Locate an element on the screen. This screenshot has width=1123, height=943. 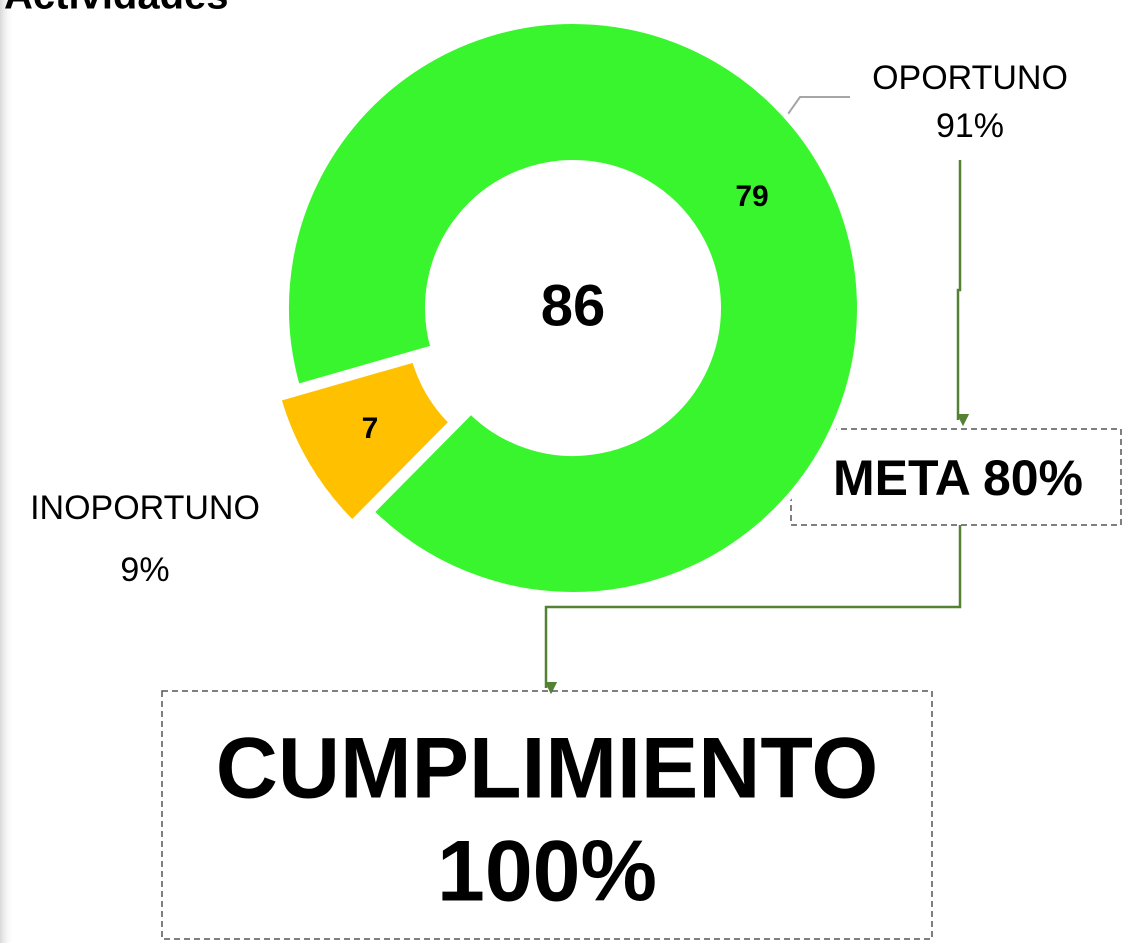
category-label: OPORTUNO is located at coordinates (970, 78).